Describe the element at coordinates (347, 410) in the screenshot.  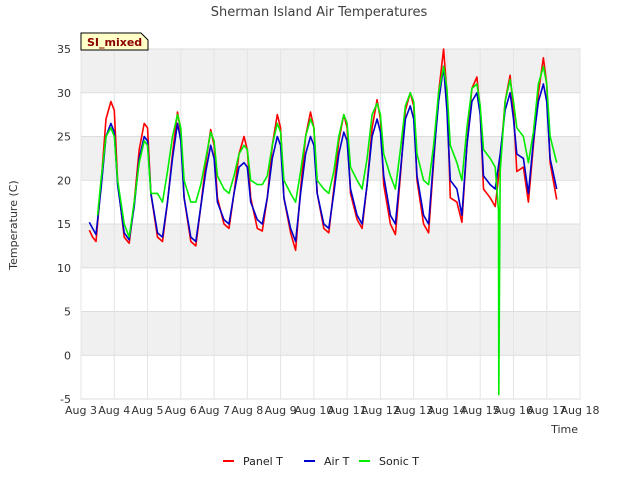
I see `x-tick-label: Aug 11` at that location.